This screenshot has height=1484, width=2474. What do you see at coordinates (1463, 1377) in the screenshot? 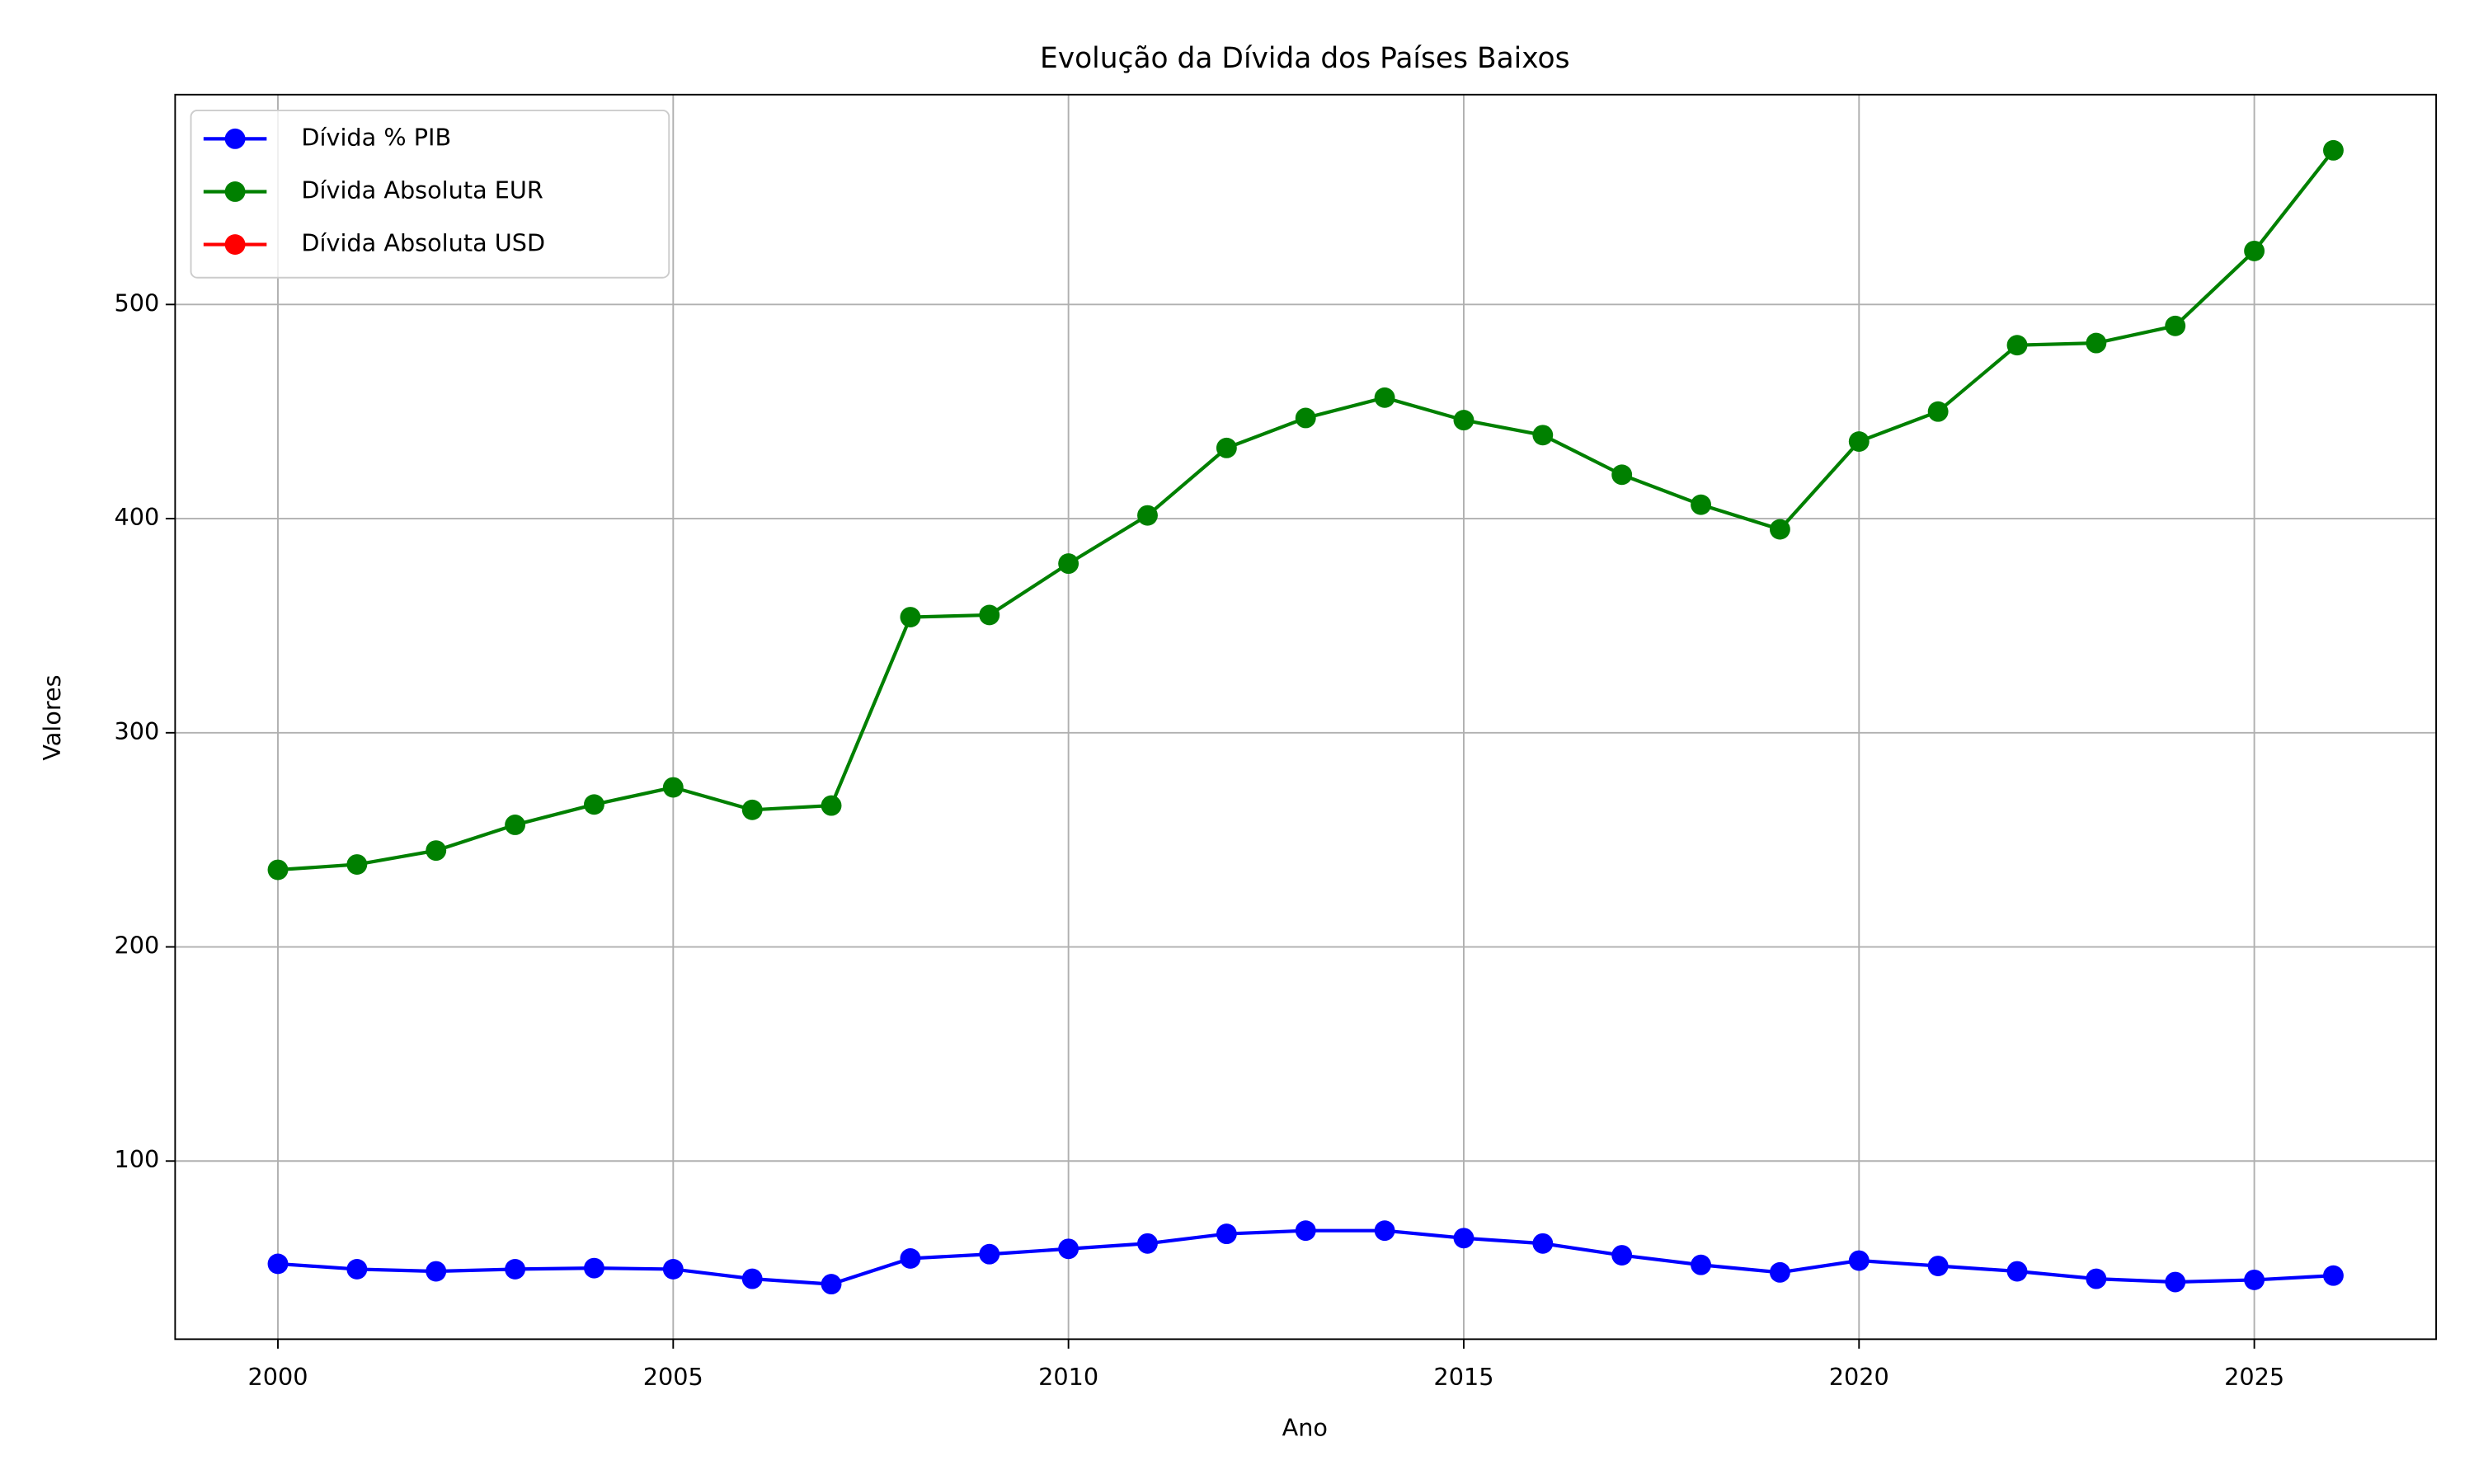
I see `x-tick-label: 2015` at bounding box center [1463, 1377].